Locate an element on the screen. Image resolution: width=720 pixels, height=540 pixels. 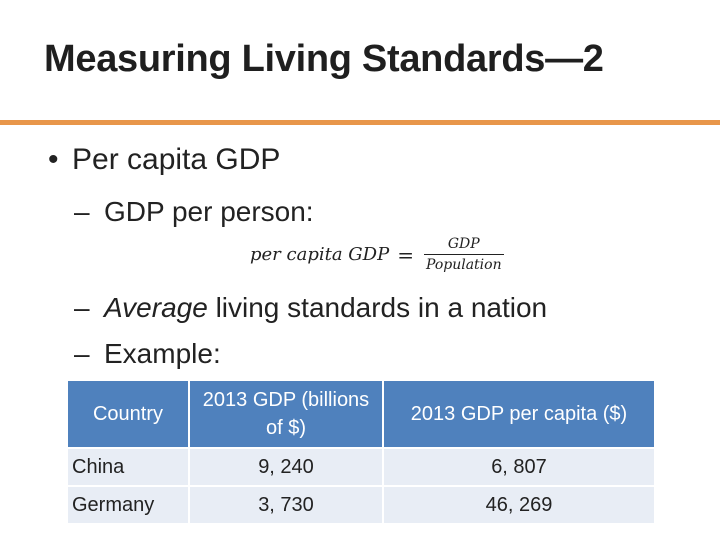
formula-equals: = is located at coordinates (405, 254).